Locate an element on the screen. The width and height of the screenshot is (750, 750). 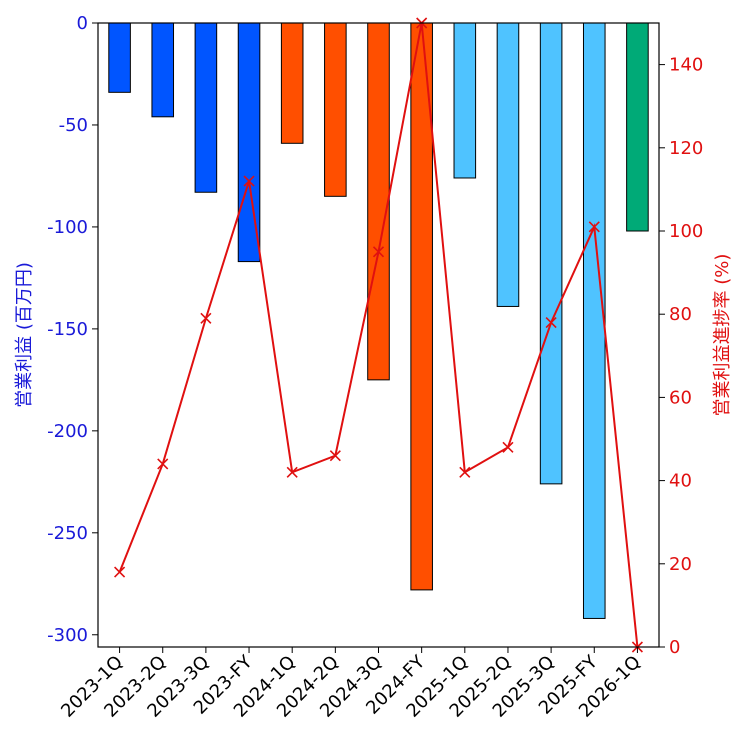
left-axis-label: 営業利益 (百万円) is located at coordinates (24, 335).